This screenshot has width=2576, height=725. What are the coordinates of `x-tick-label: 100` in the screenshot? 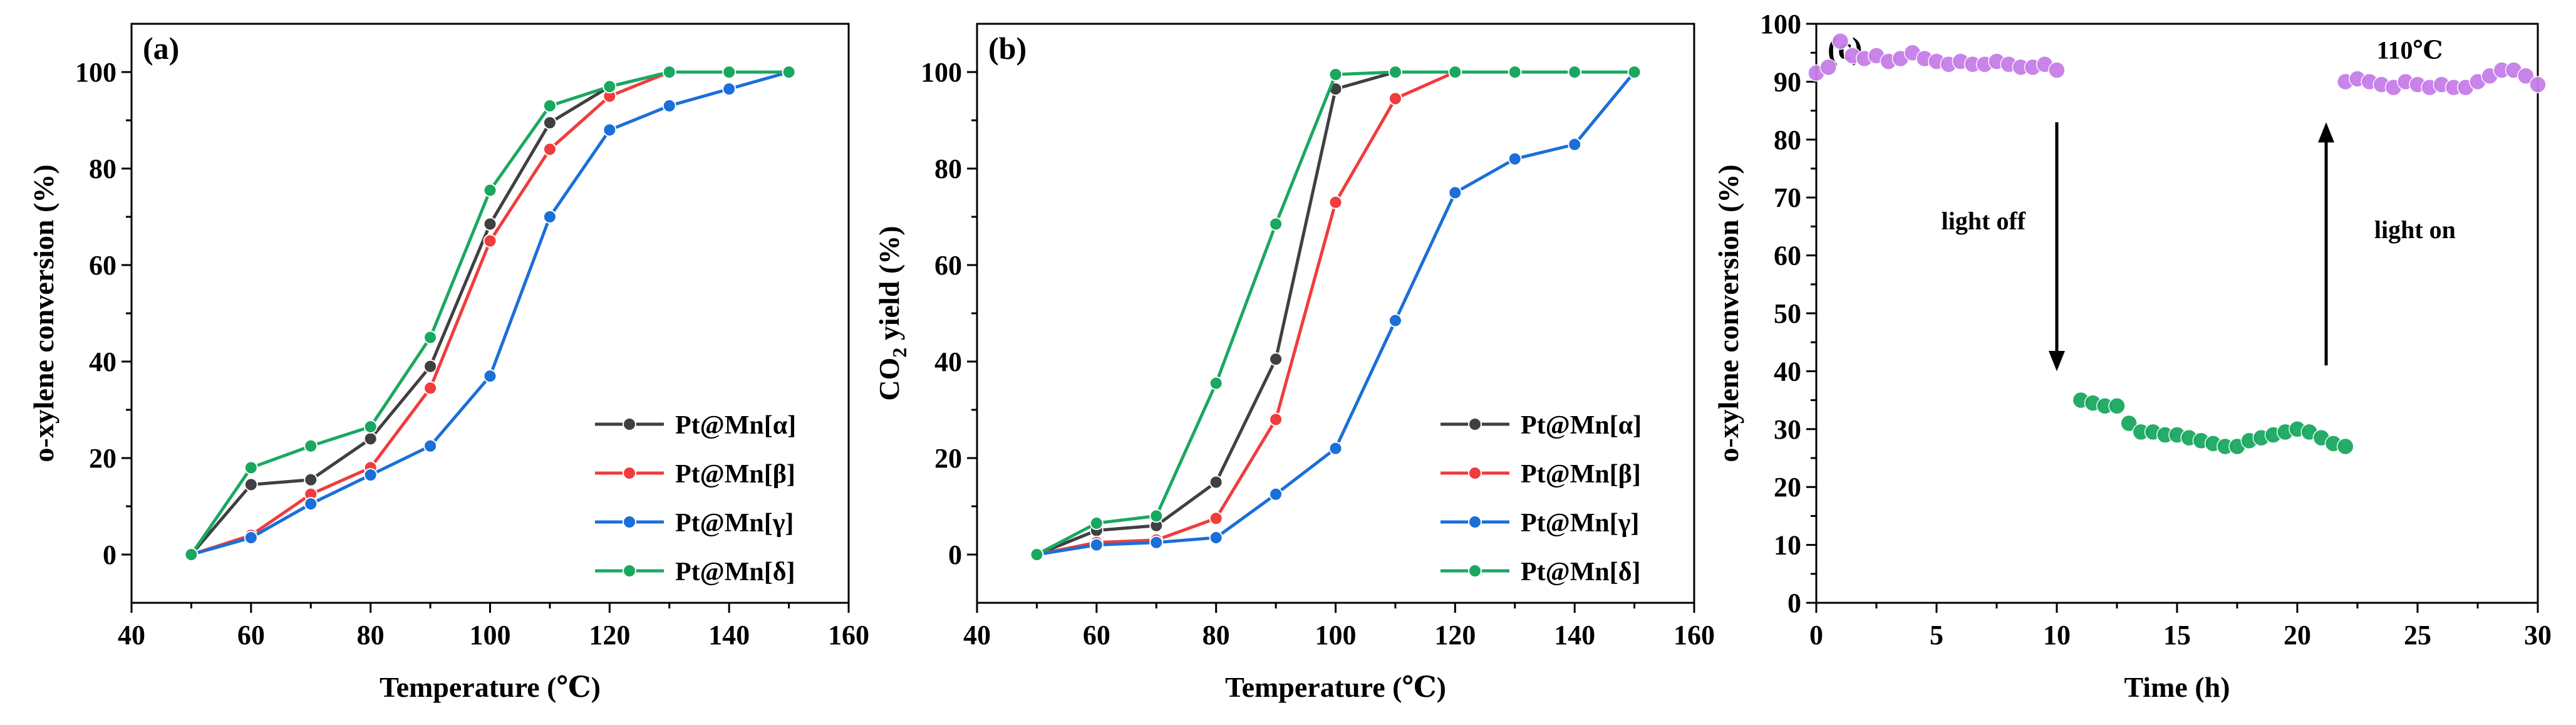 It's located at (490, 635).